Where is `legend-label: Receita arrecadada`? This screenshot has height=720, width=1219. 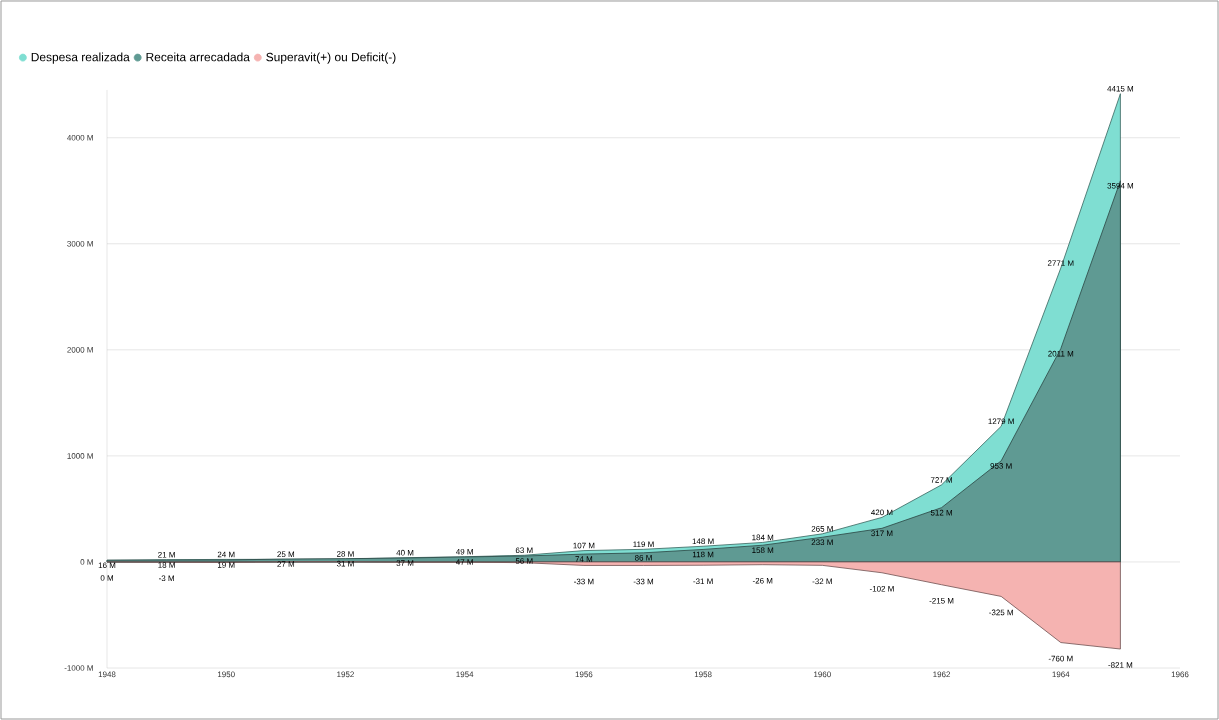
legend-label: Receita arrecadada is located at coordinates (198, 57).